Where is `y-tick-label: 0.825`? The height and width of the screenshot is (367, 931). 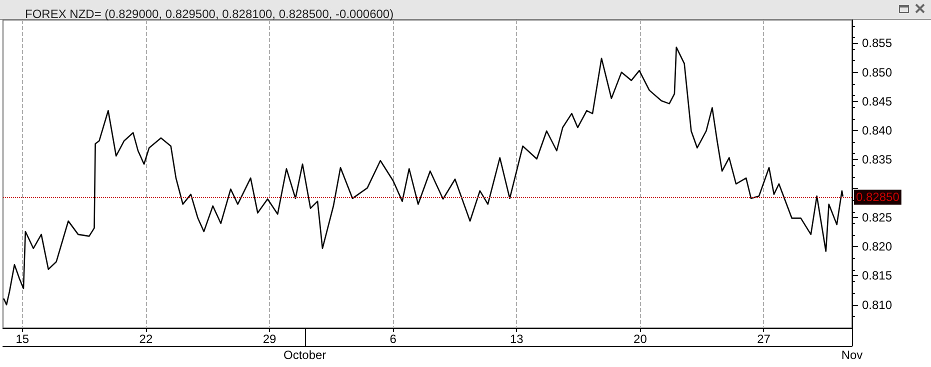 y-tick-label: 0.825 is located at coordinates (877, 217).